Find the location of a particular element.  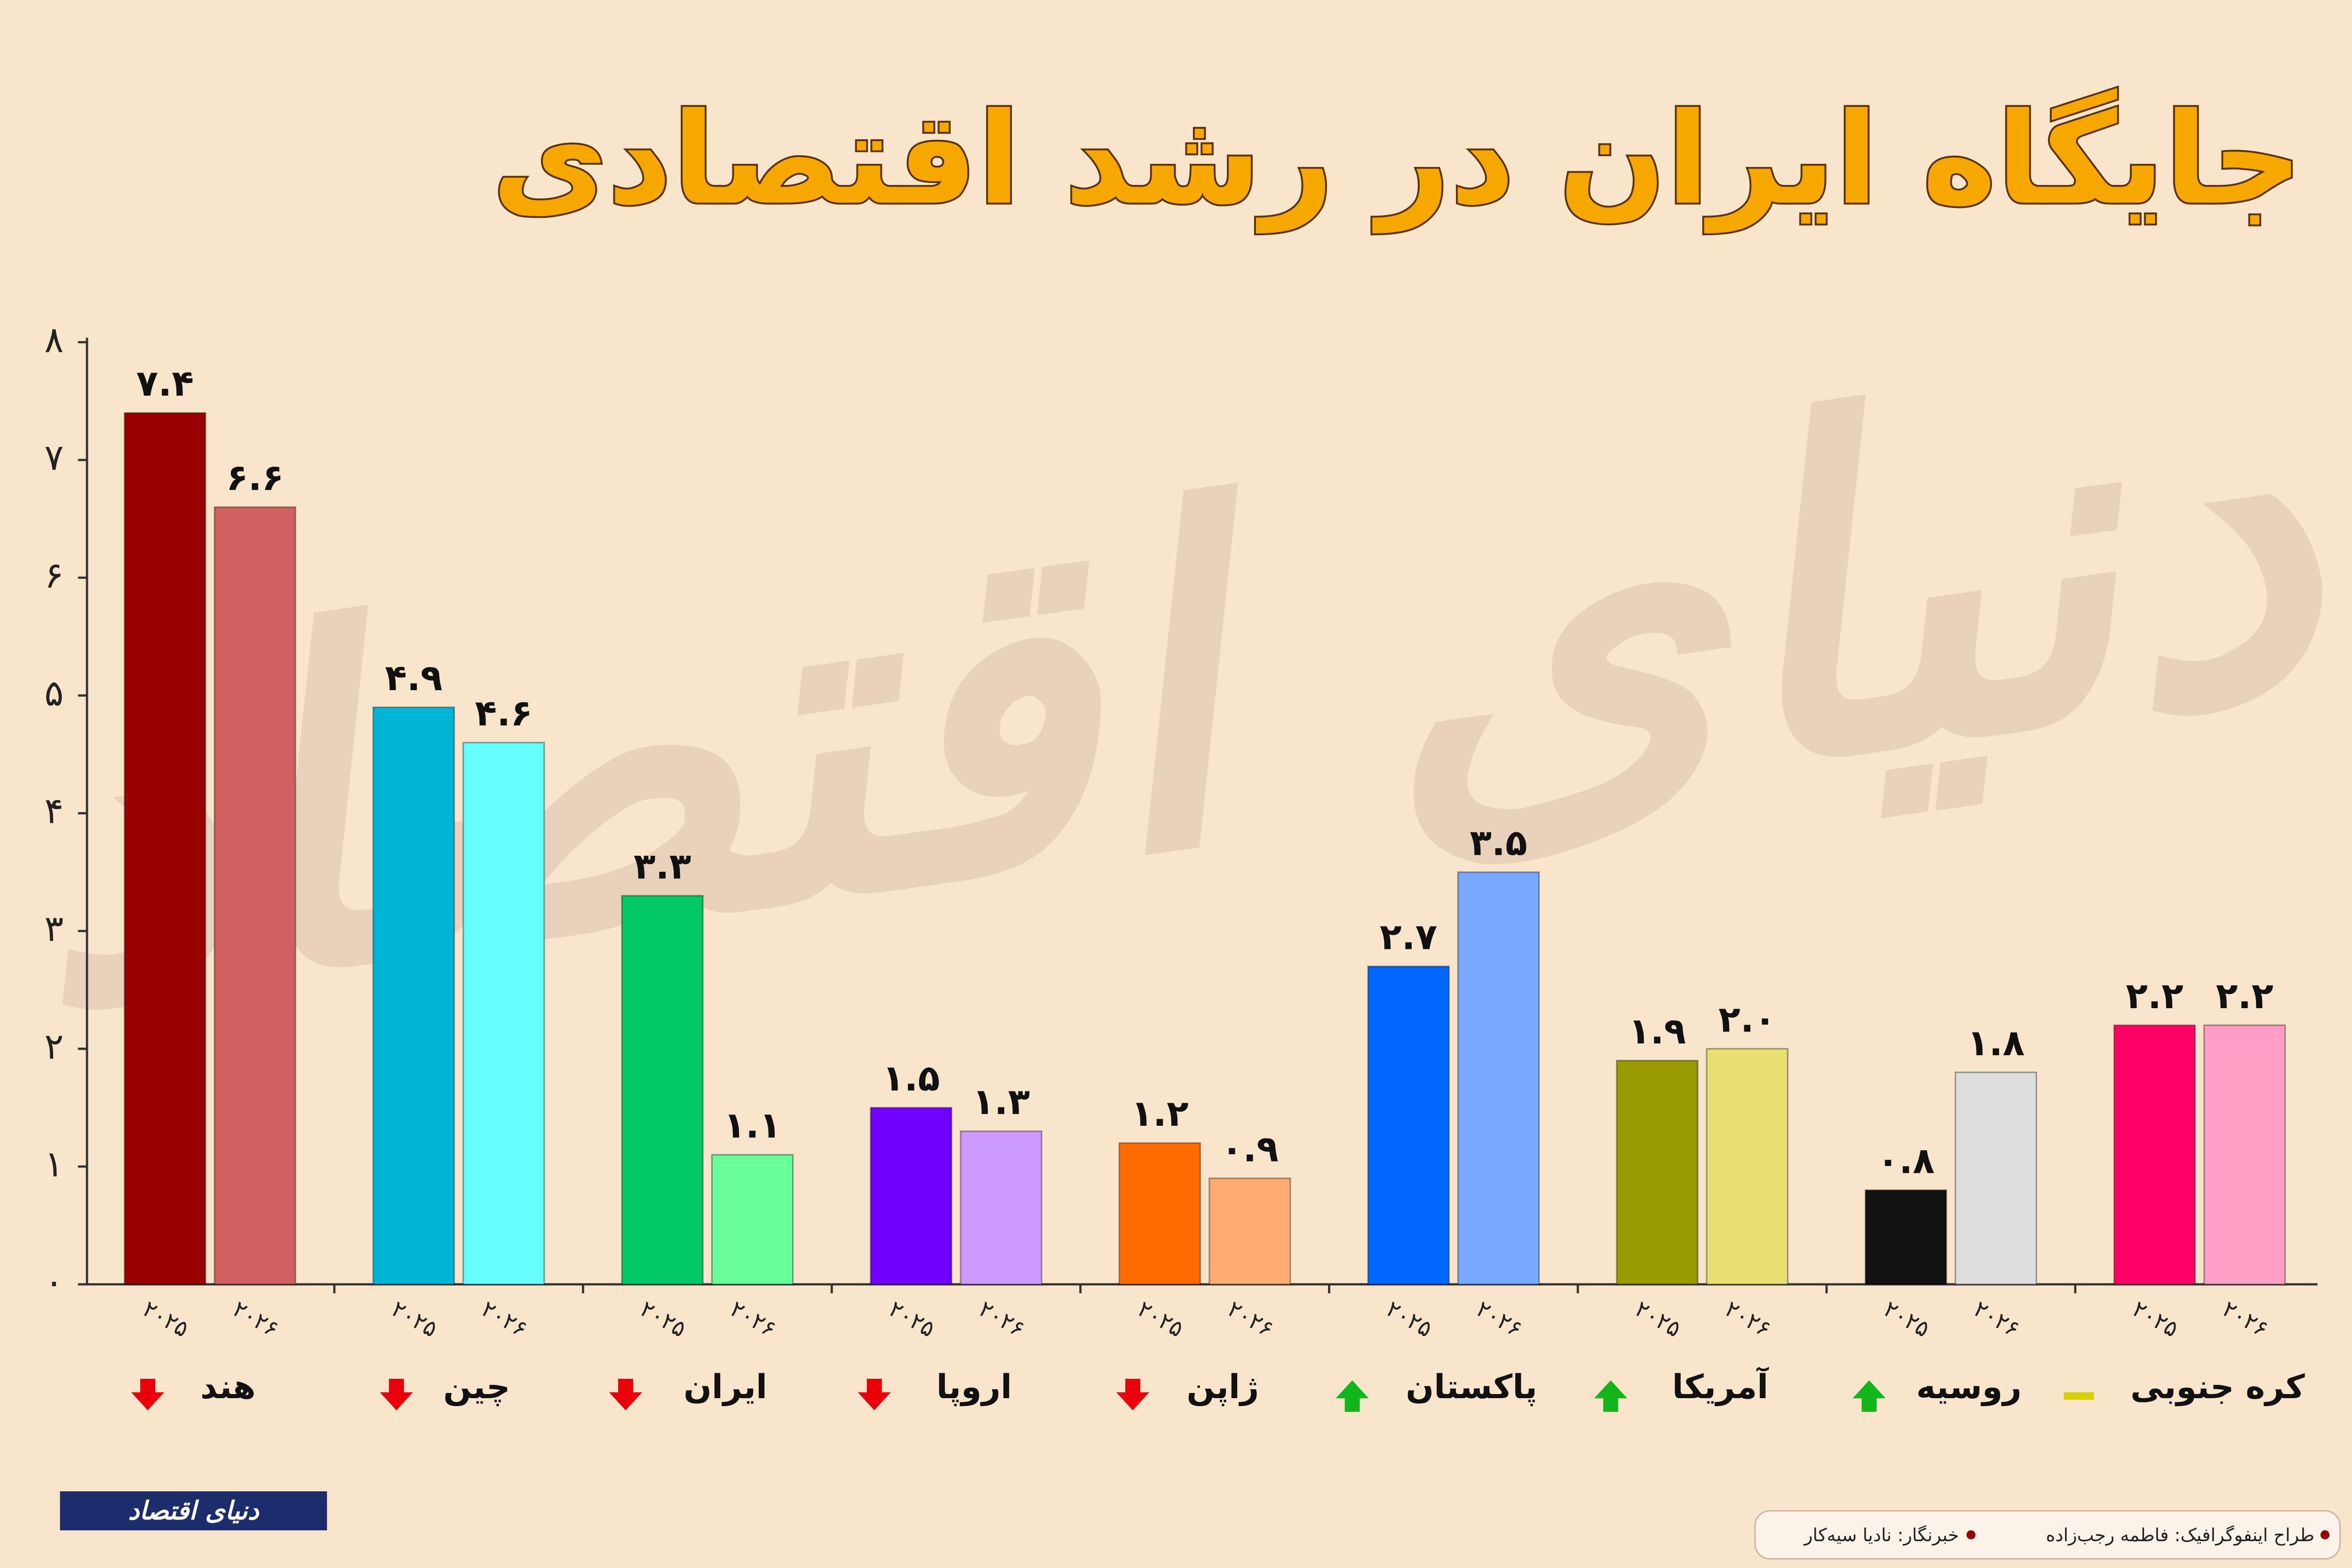

x-tick-label: ژاپن is located at coordinates (1223, 1387).